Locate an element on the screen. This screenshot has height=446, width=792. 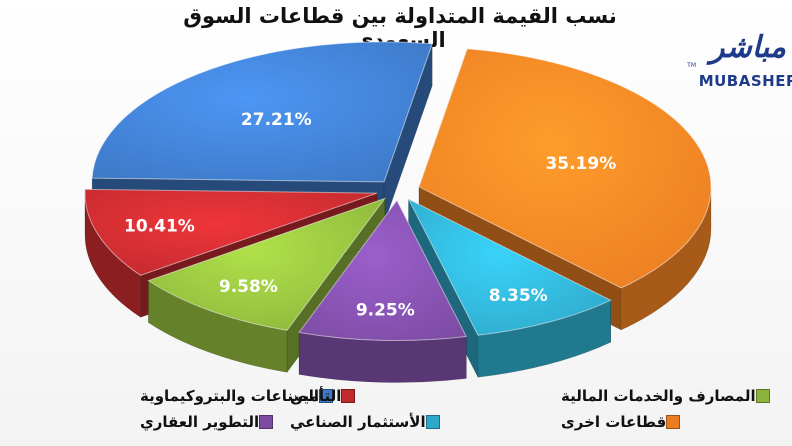
data-label: 10.41% is located at coordinates (159, 226).